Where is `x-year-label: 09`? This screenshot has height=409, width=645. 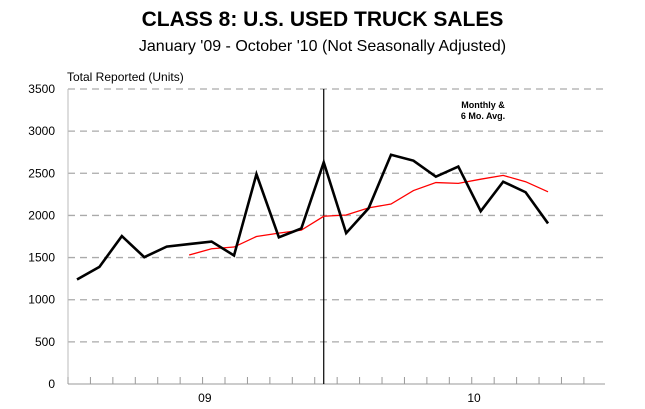
x-year-label: 09 is located at coordinates (205, 398).